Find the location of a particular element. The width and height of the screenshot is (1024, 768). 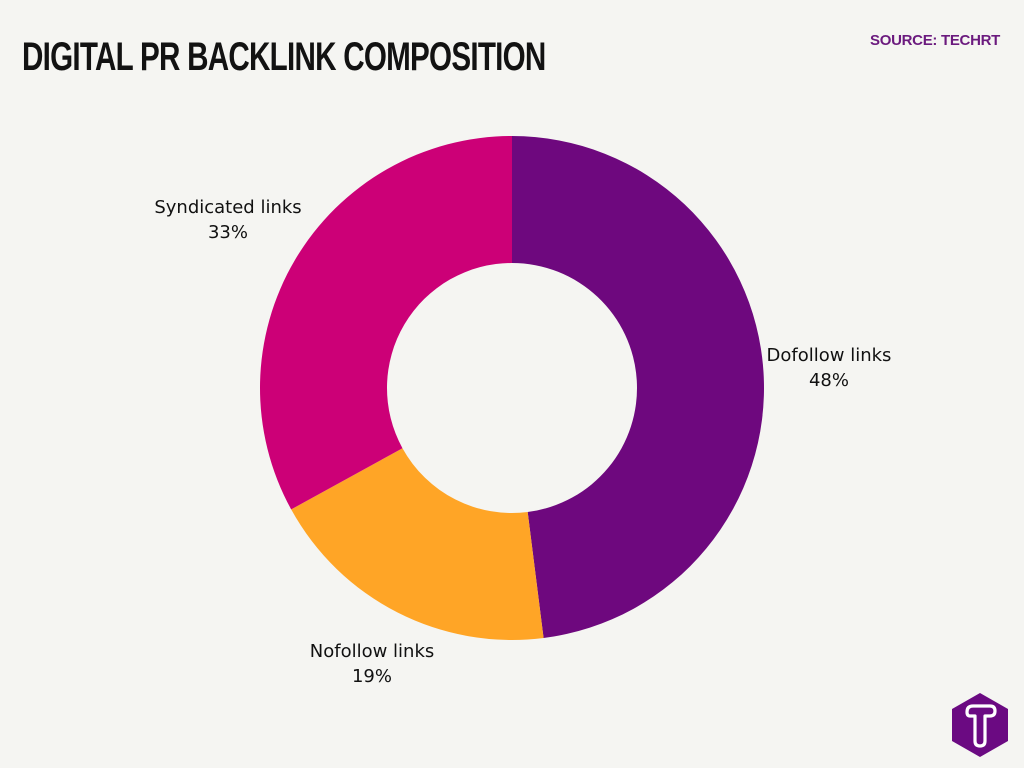

slice-label-value: 48% is located at coordinates (828, 380).